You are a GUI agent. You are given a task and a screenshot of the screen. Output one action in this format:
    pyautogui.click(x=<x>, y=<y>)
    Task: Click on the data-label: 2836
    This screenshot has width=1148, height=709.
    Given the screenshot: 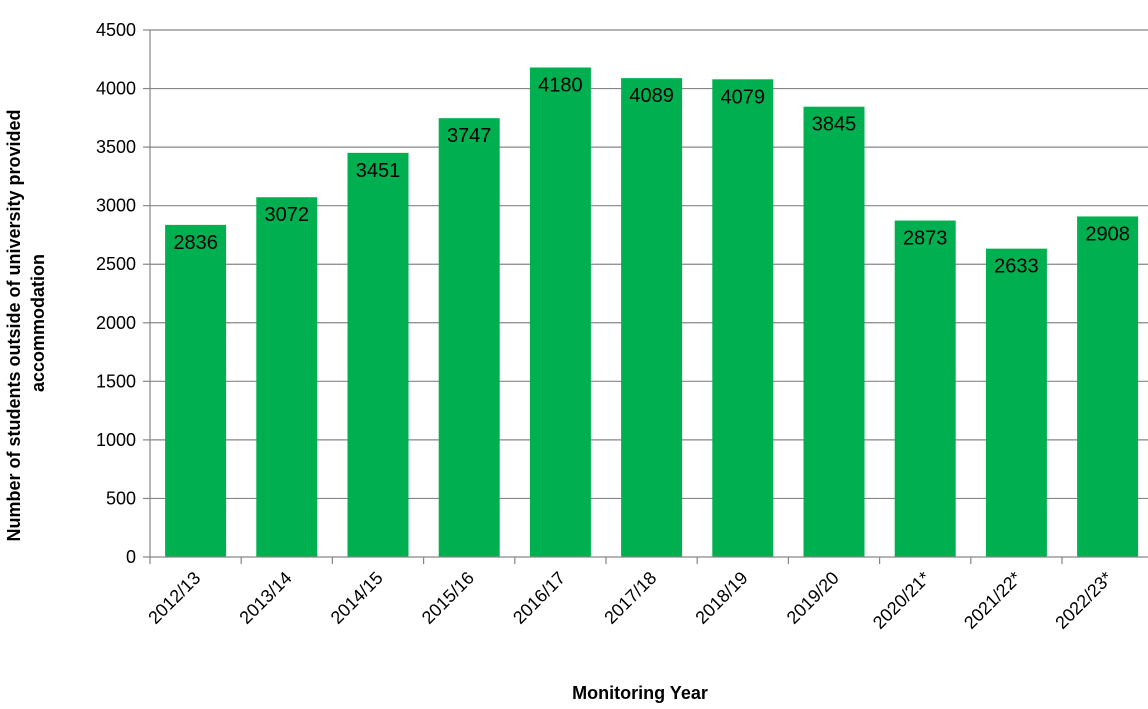 What is the action you would take?
    pyautogui.click(x=195, y=243)
    